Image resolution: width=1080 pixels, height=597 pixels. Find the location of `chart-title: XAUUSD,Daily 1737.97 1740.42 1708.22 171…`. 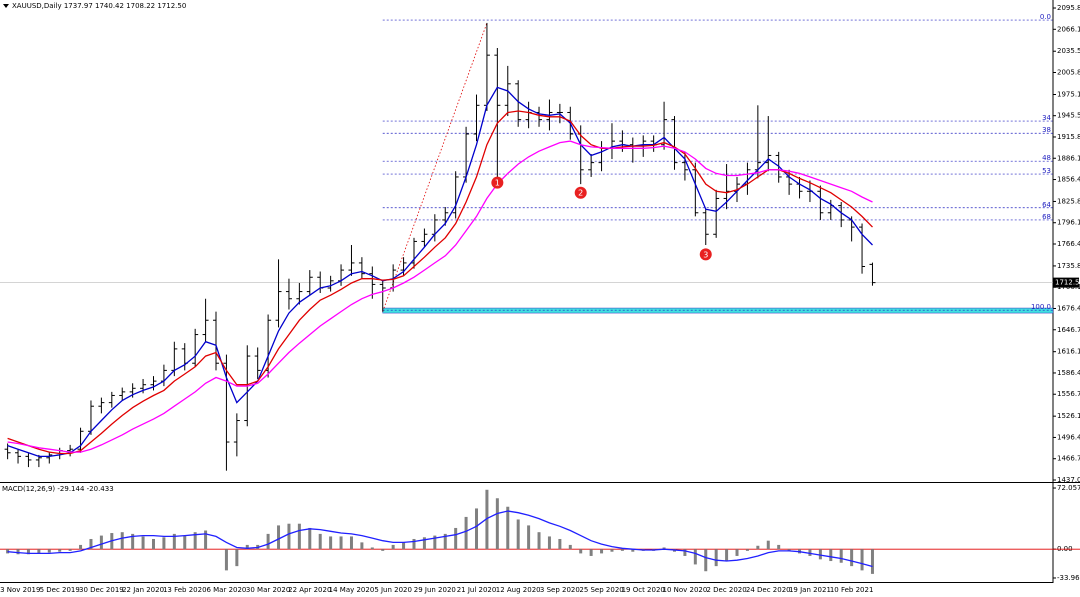

chart-title: XAUUSD,Daily 1737.97 1740.42 1708.22 171… is located at coordinates (99, 6).